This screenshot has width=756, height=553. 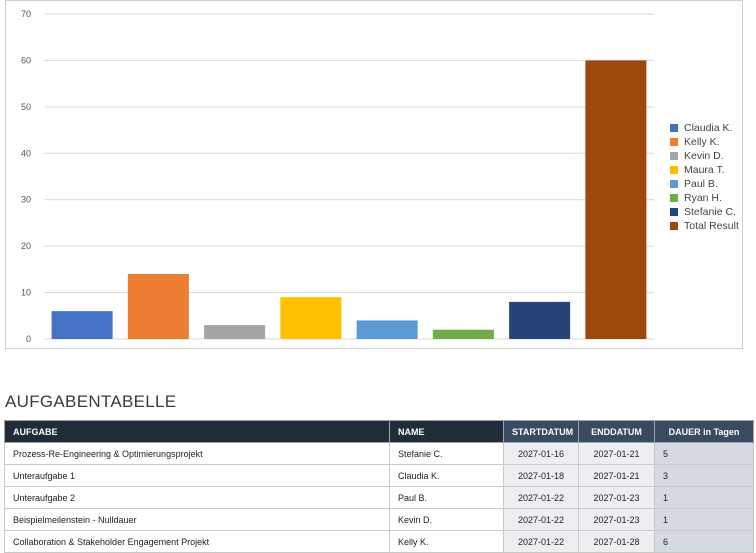 I want to click on legend-item: Ryan H., so click(x=704, y=198).